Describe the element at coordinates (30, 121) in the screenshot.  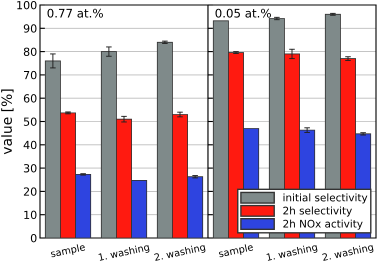
I see `y-tick-label: 50` at that location.